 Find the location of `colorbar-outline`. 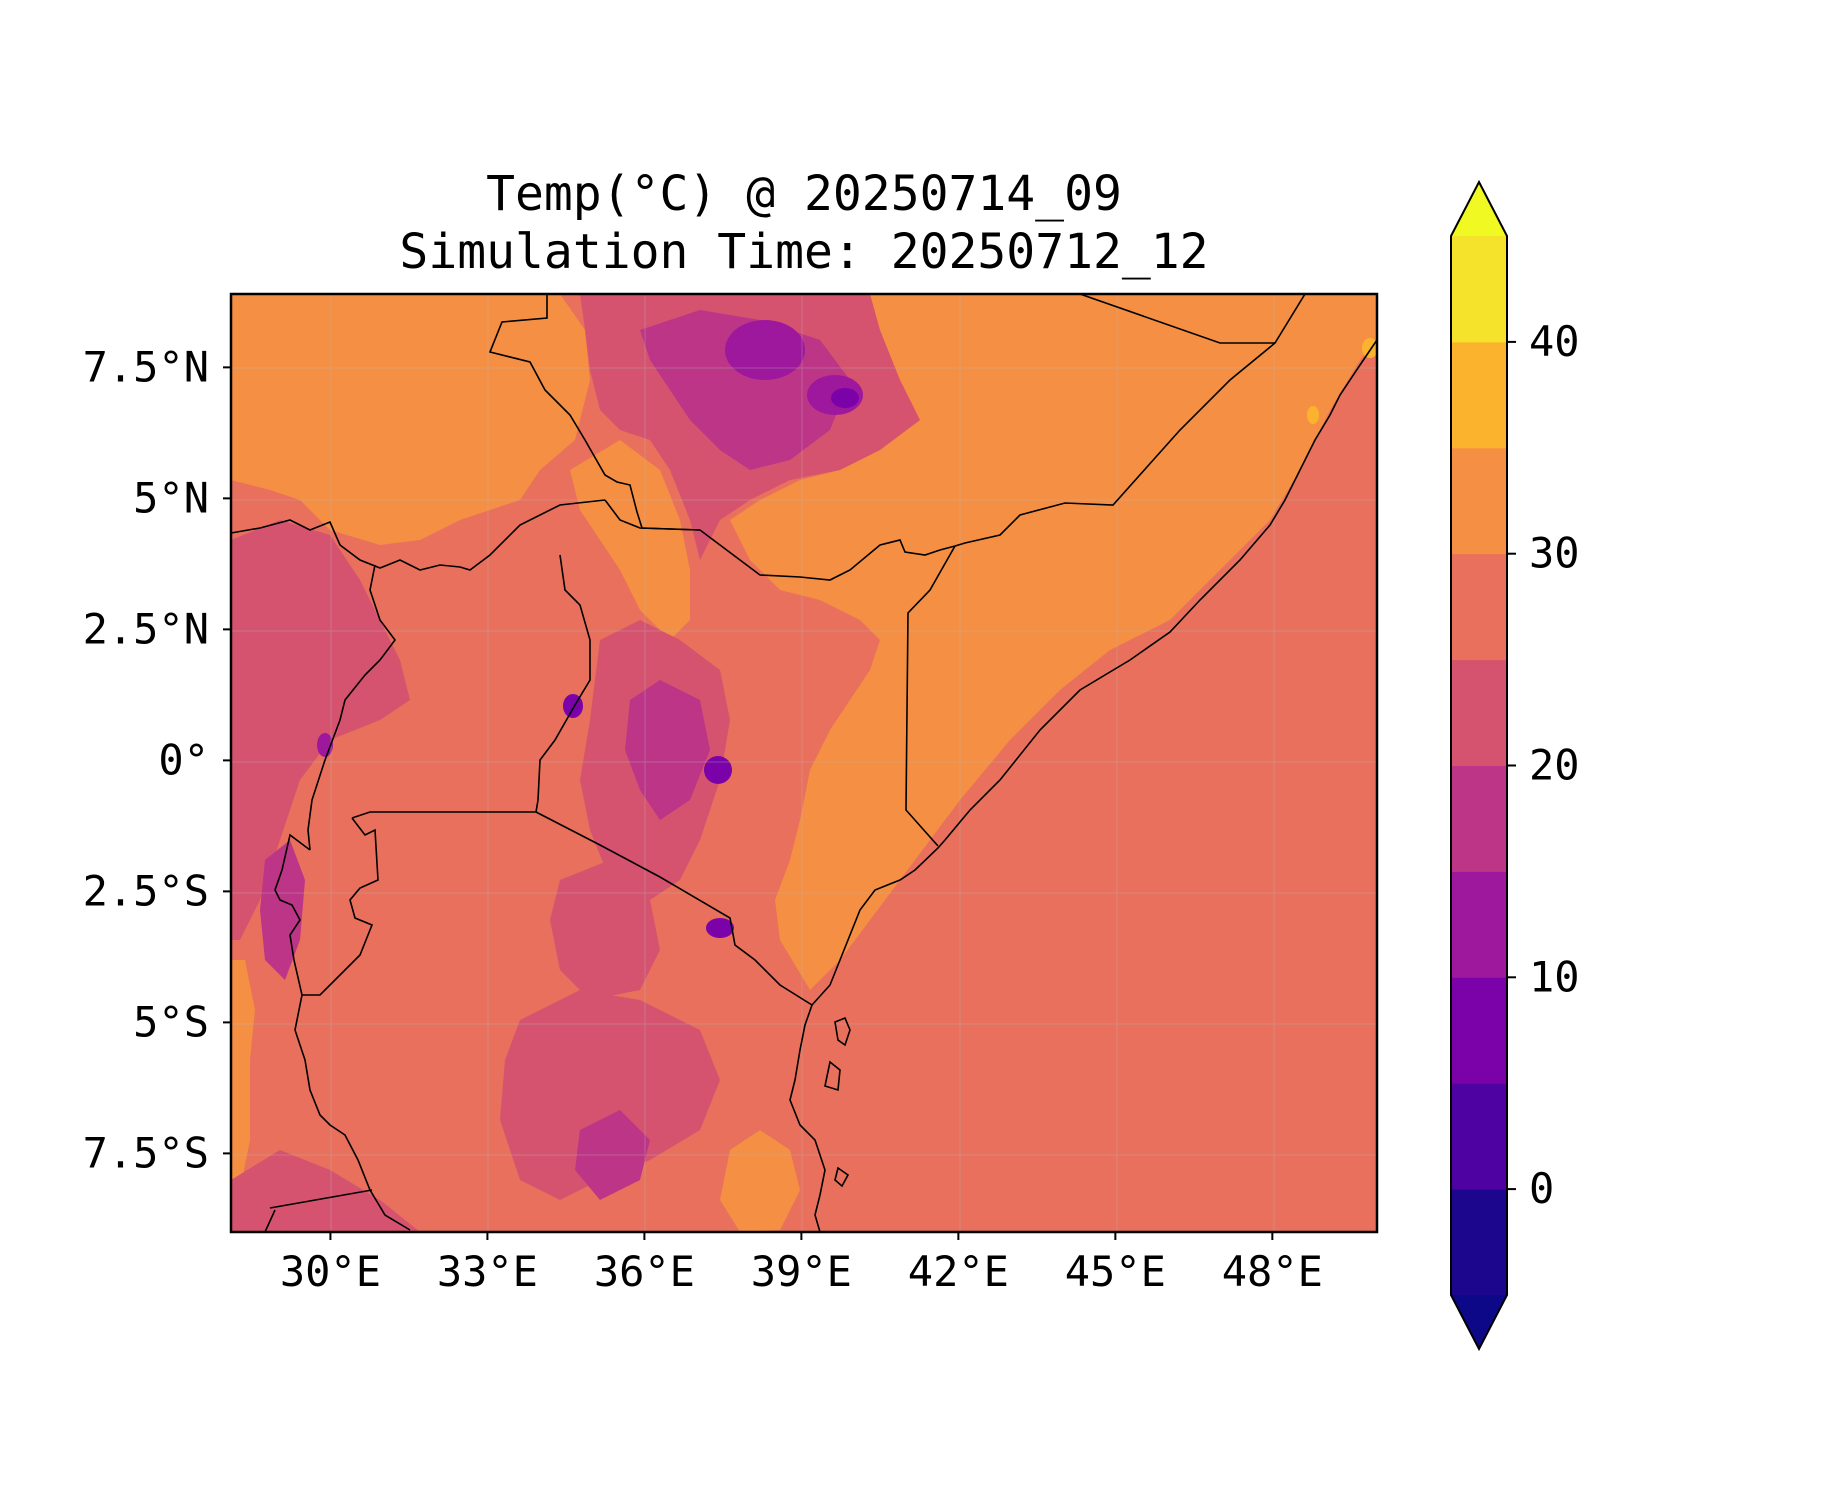

colorbar-outline is located at coordinates (1479, 765).